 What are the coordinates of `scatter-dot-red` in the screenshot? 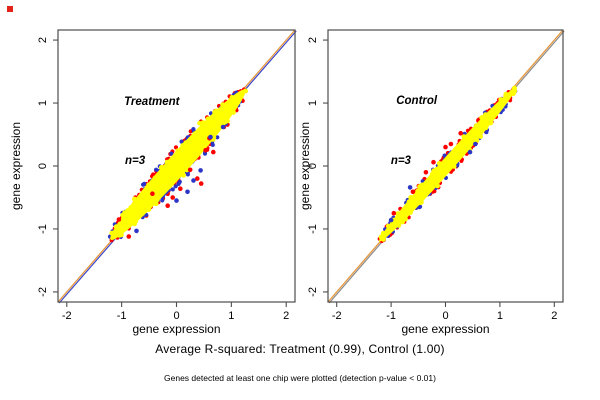 It's located at (176, 147).